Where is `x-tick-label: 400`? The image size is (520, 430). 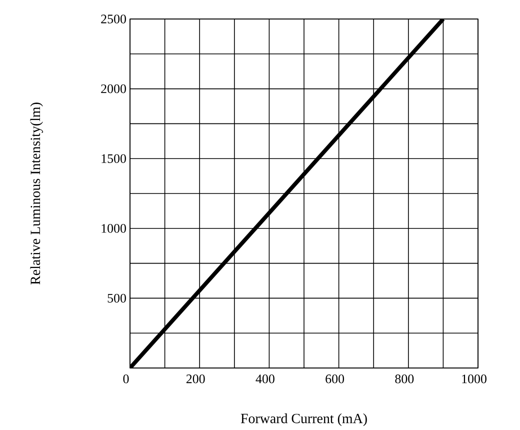
x-tick-label: 400 is located at coordinates (265, 379).